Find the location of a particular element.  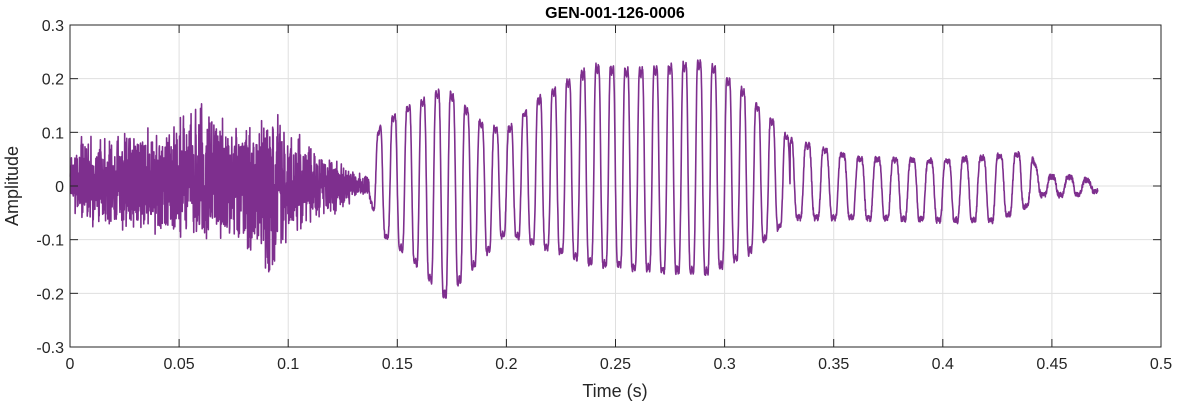

y-tick-label: 0.2 is located at coordinates (53, 80).